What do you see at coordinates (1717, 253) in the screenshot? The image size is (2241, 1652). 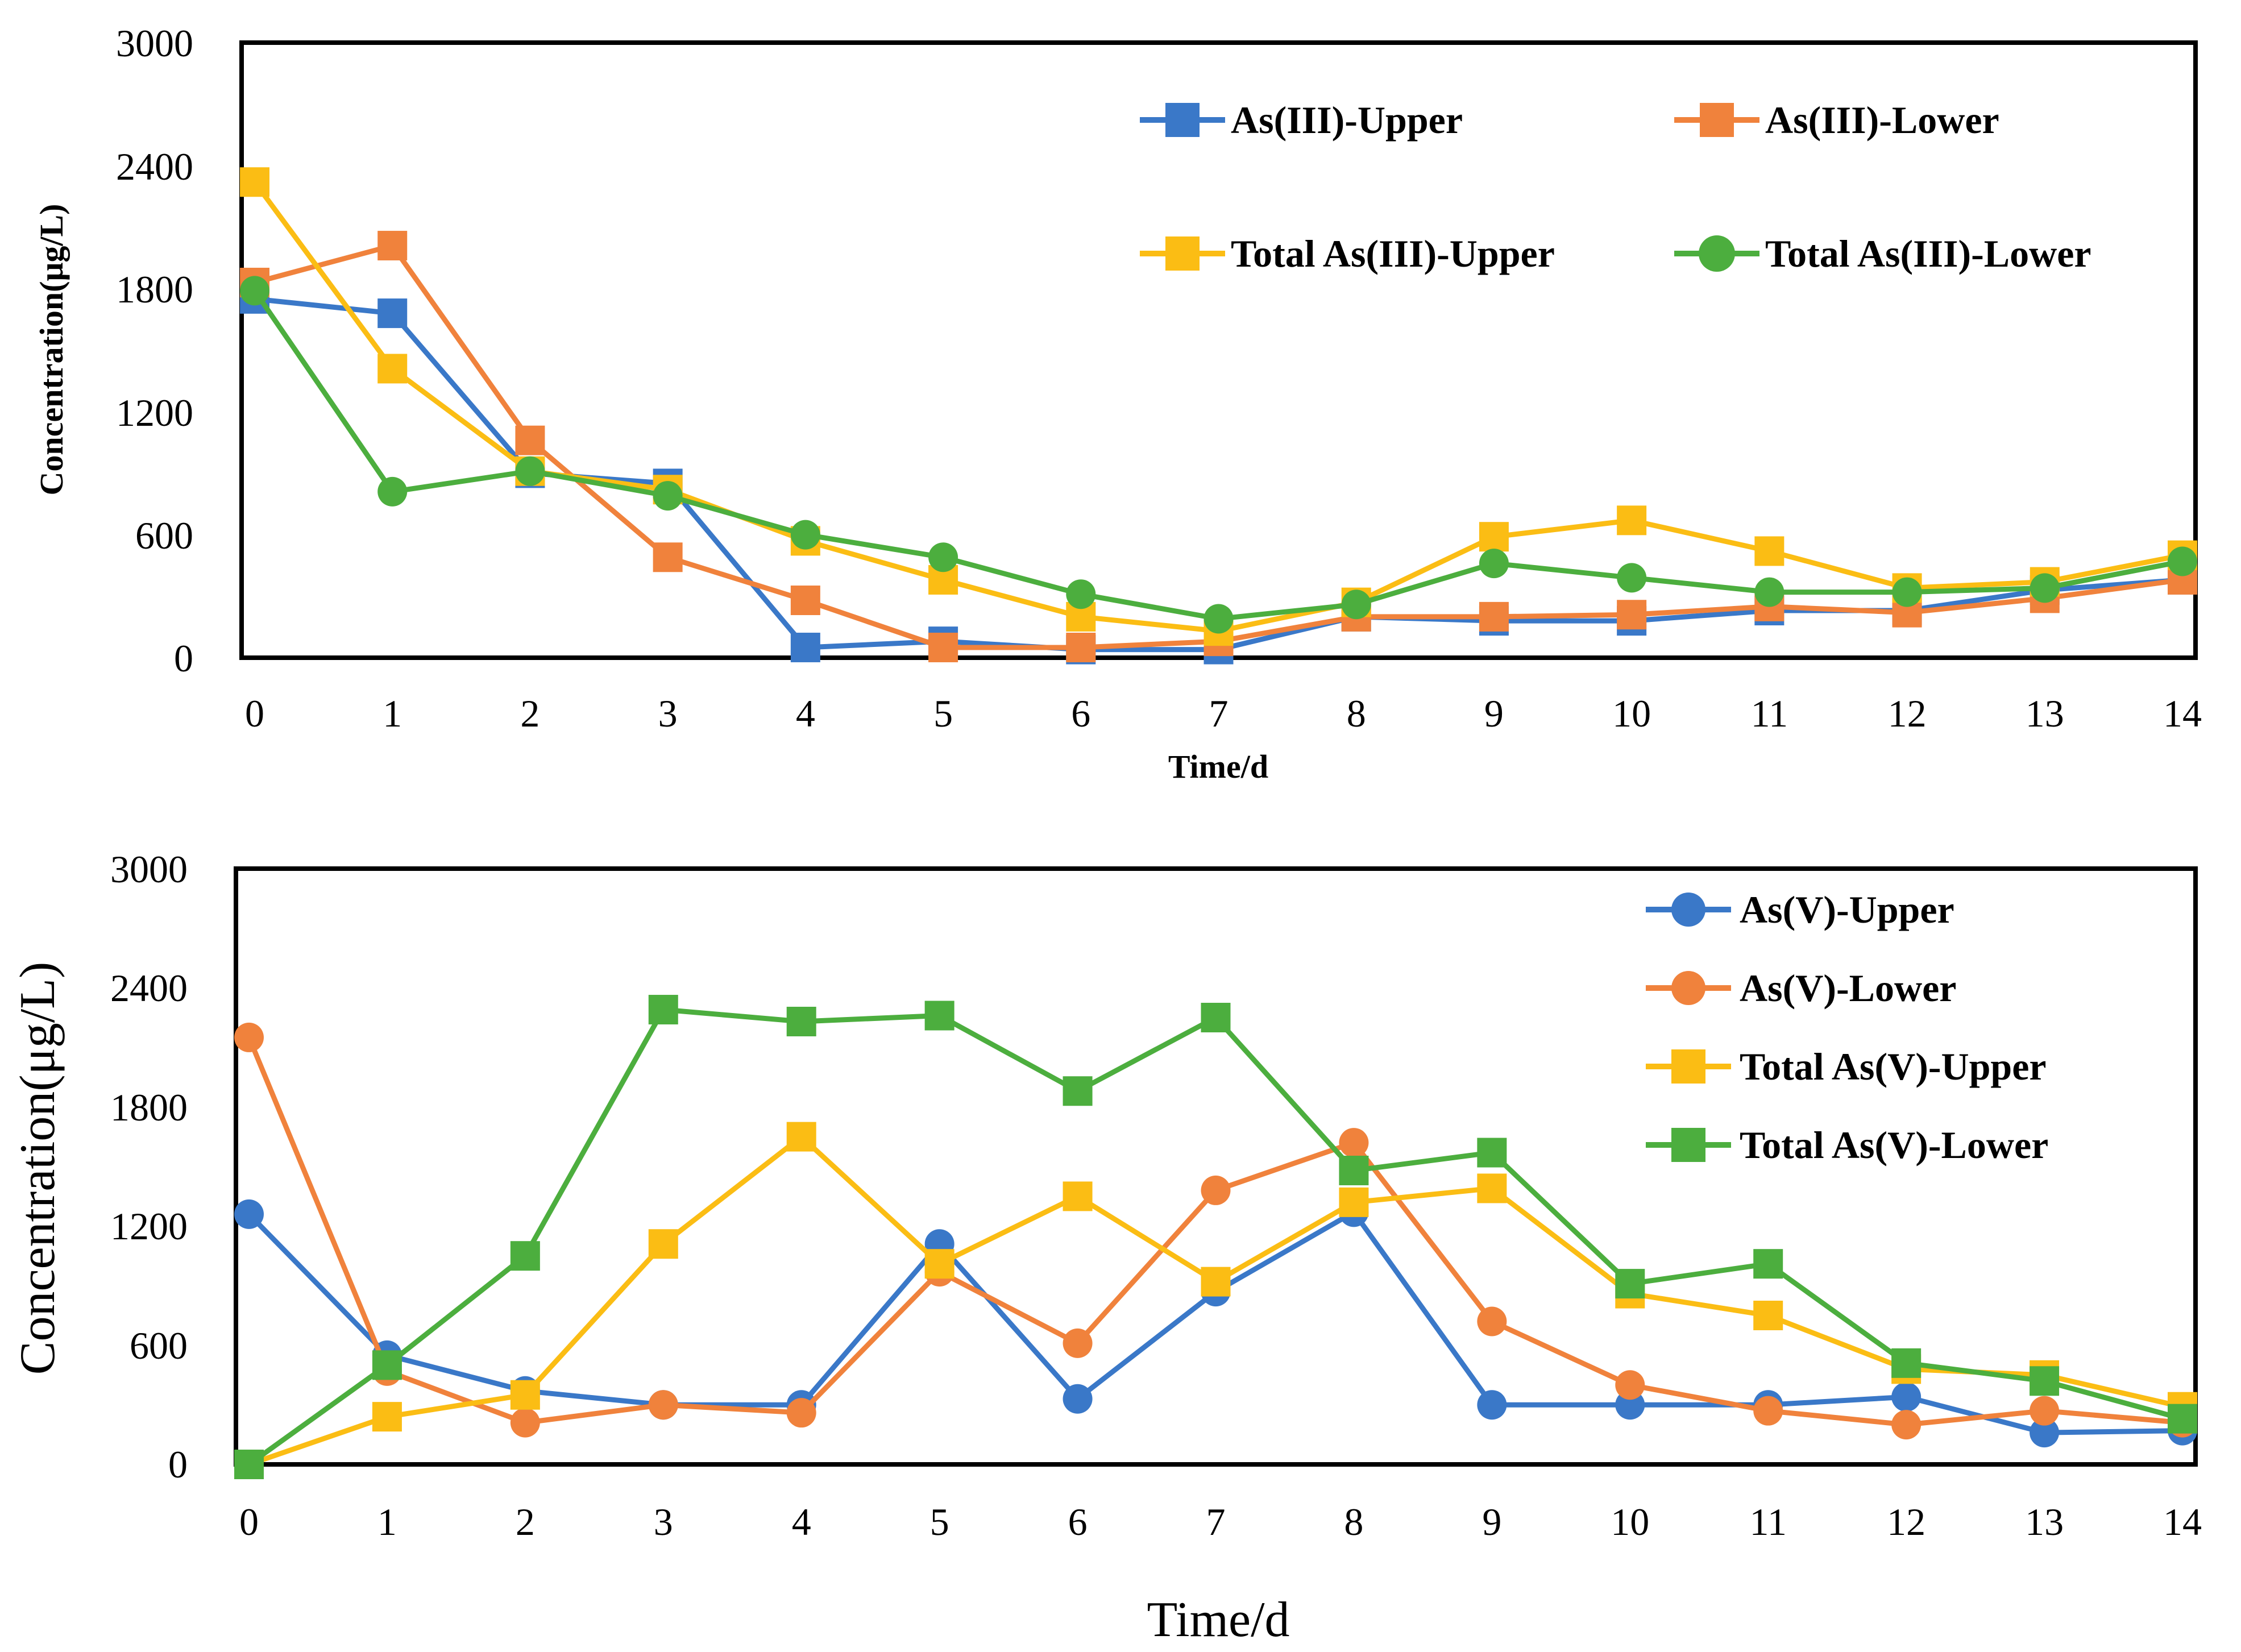 I see `legend-marker-total-as3-lower` at bounding box center [1717, 253].